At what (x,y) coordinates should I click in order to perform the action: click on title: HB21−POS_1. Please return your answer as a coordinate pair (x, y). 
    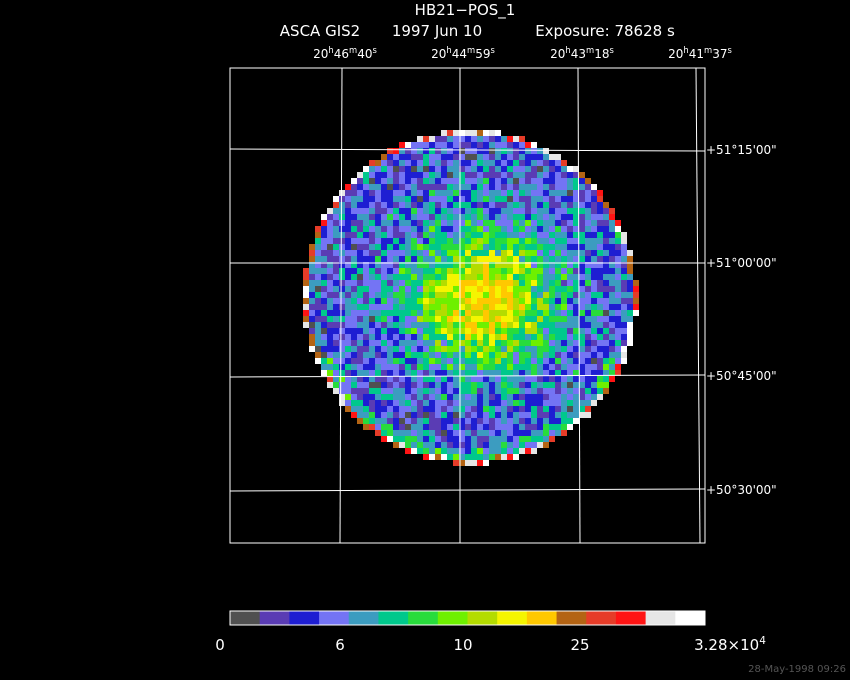
    Looking at the image, I should click on (465, 10).